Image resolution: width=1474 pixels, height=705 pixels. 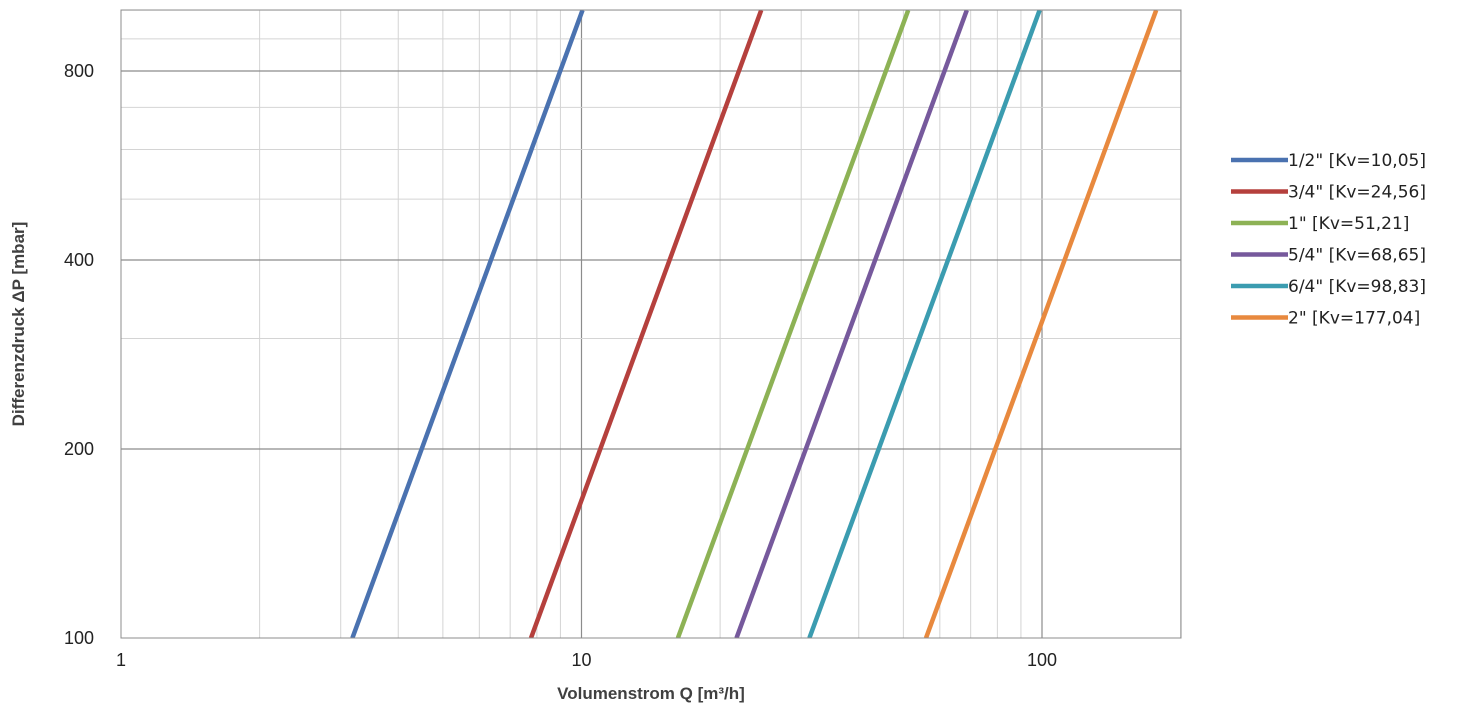 I want to click on y-tick-label: 200, so click(x=79, y=449).